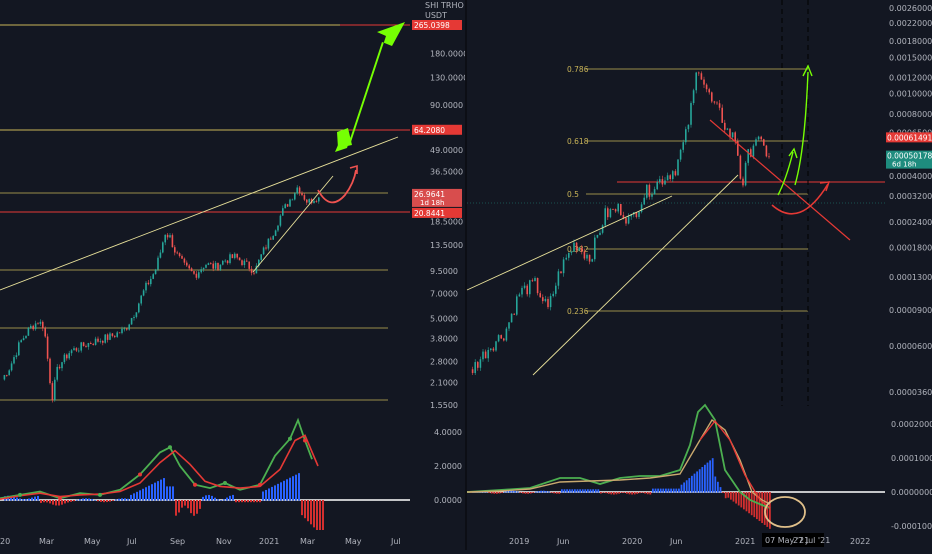  Describe the element at coordinates (177, 541) in the screenshot. I see `time-tick-label: Sep` at that location.